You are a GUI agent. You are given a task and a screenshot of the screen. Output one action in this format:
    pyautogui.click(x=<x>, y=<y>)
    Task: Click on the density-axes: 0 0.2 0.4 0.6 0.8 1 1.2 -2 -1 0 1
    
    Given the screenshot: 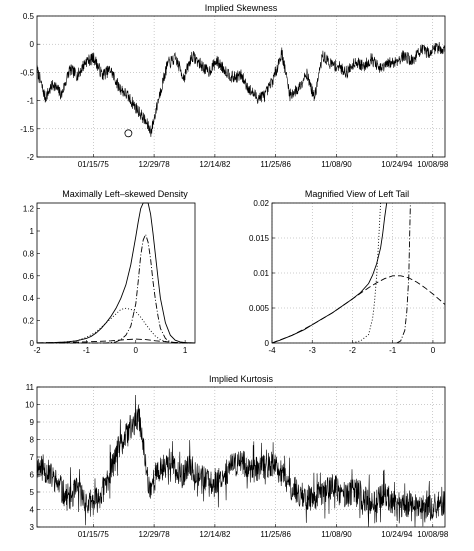 What is the action you would take?
    pyautogui.click(x=105, y=280)
    